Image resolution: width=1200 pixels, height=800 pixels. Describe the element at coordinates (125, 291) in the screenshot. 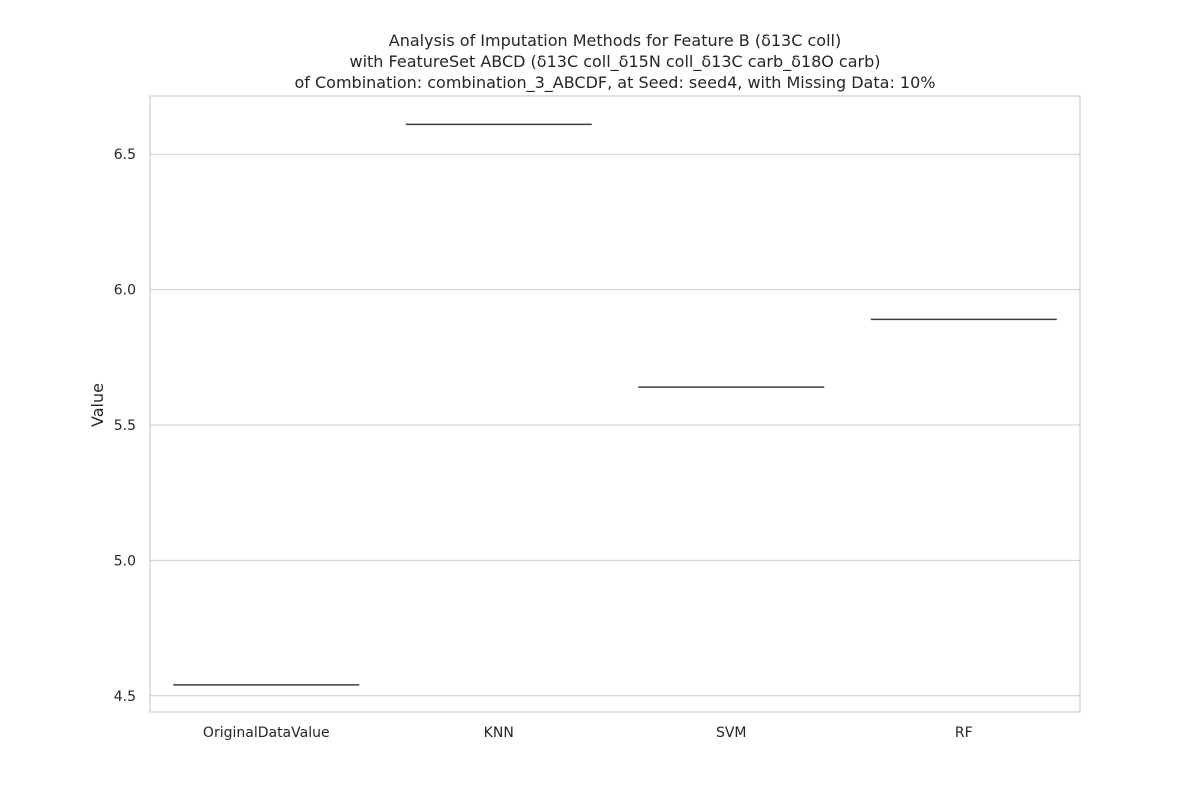

I see `y-tick-label: 6.0` at that location.